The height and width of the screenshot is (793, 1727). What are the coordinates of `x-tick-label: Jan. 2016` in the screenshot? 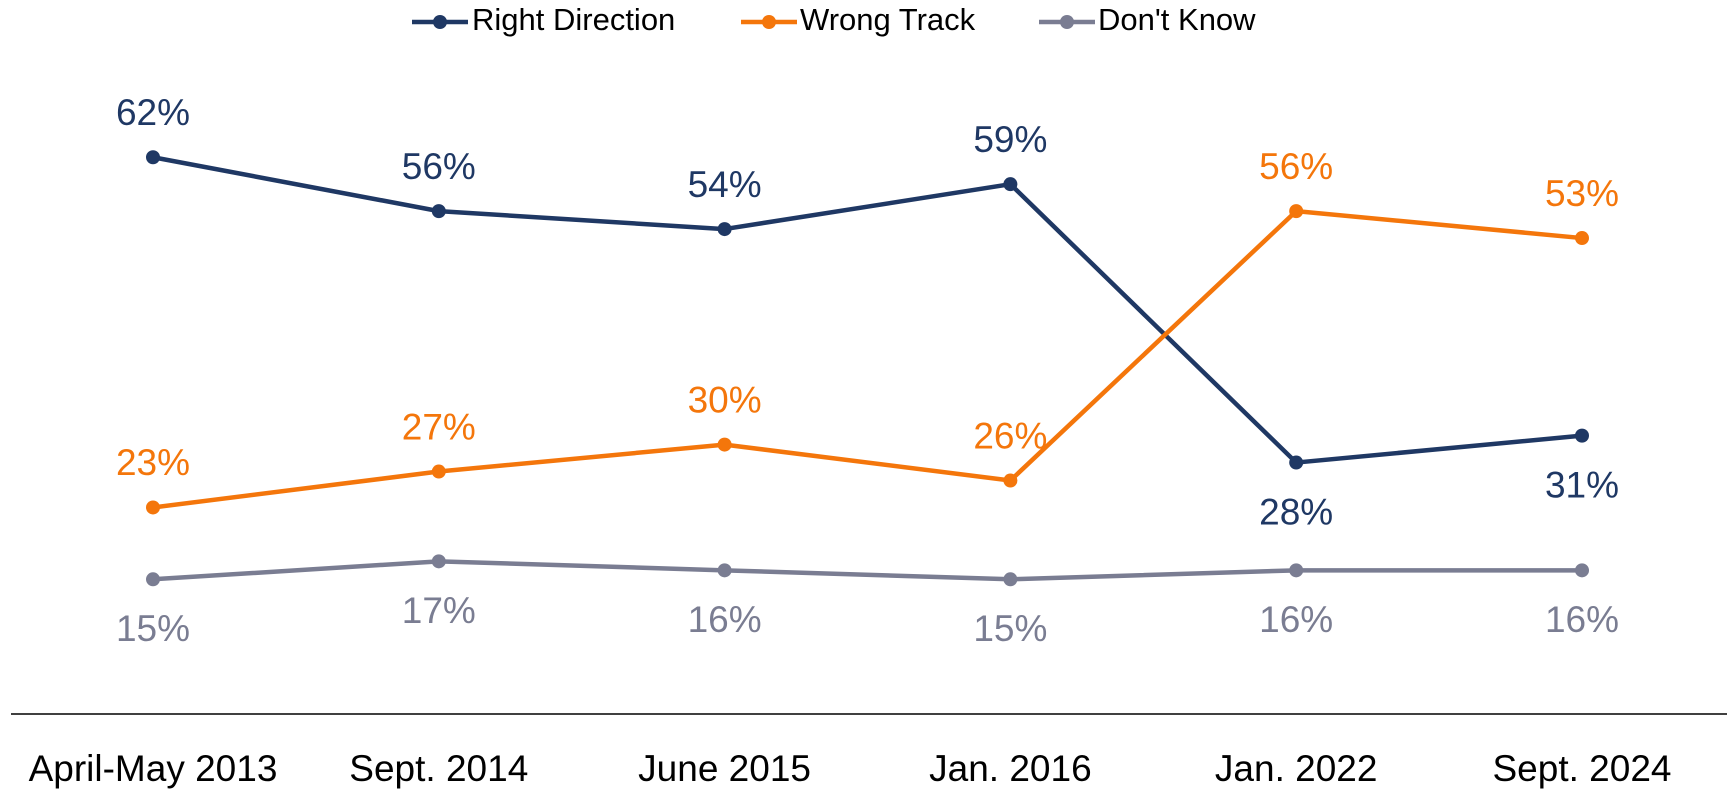 It's located at (1010, 768).